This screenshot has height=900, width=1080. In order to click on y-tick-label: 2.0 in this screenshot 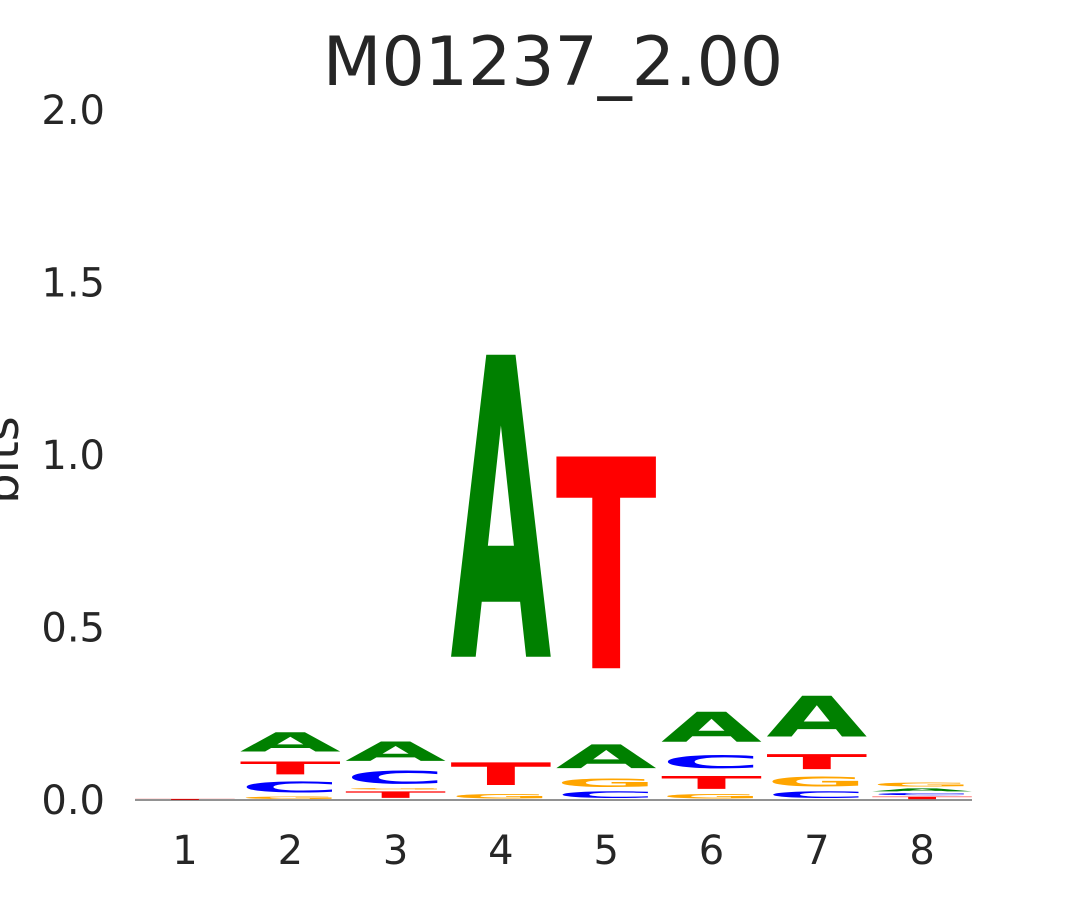, I will do `click(73, 111)`.